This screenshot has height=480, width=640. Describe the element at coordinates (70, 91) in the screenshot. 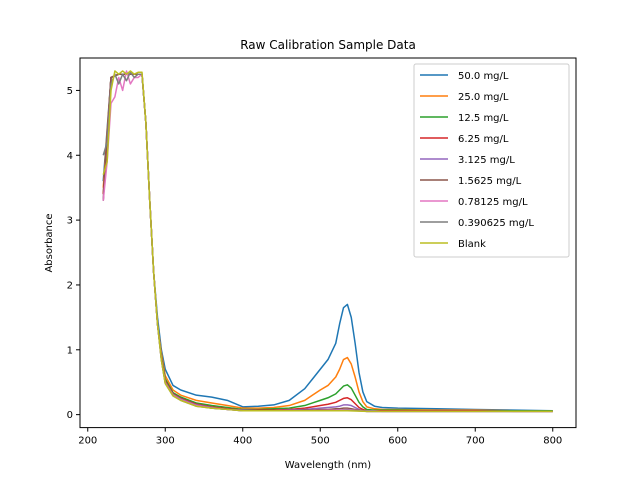

I see `y-tick-label-5: 5` at that location.